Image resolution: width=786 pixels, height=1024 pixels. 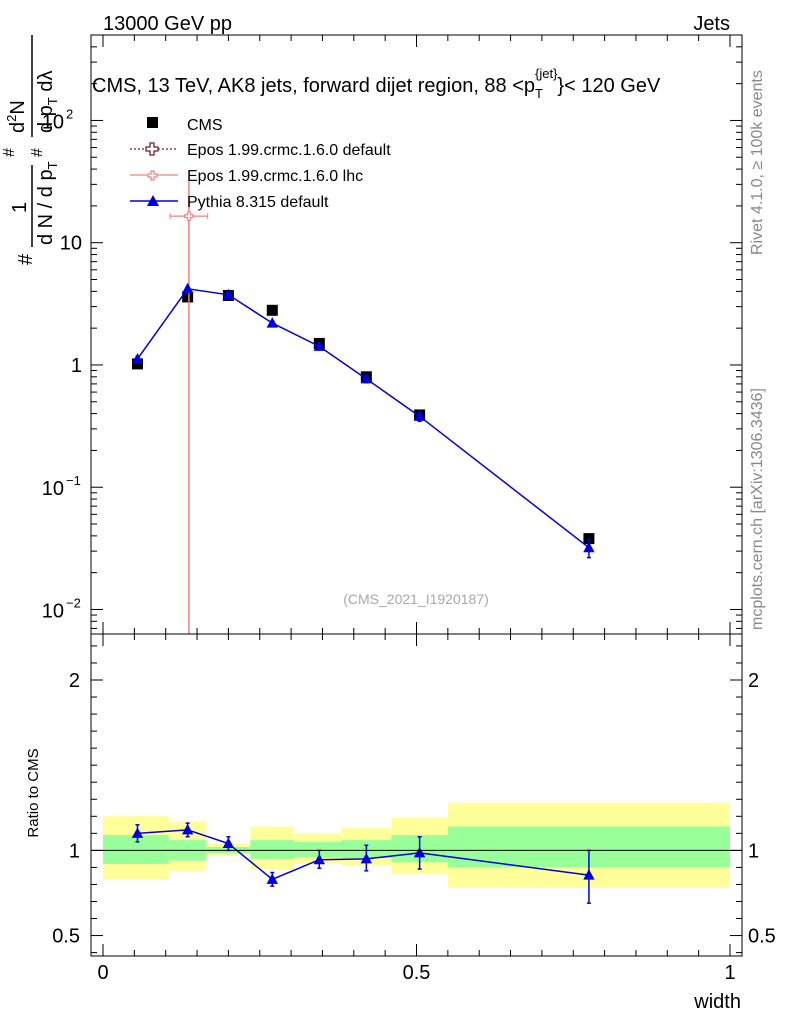 I want to click on ratio-series-layer, so click(x=363, y=863).